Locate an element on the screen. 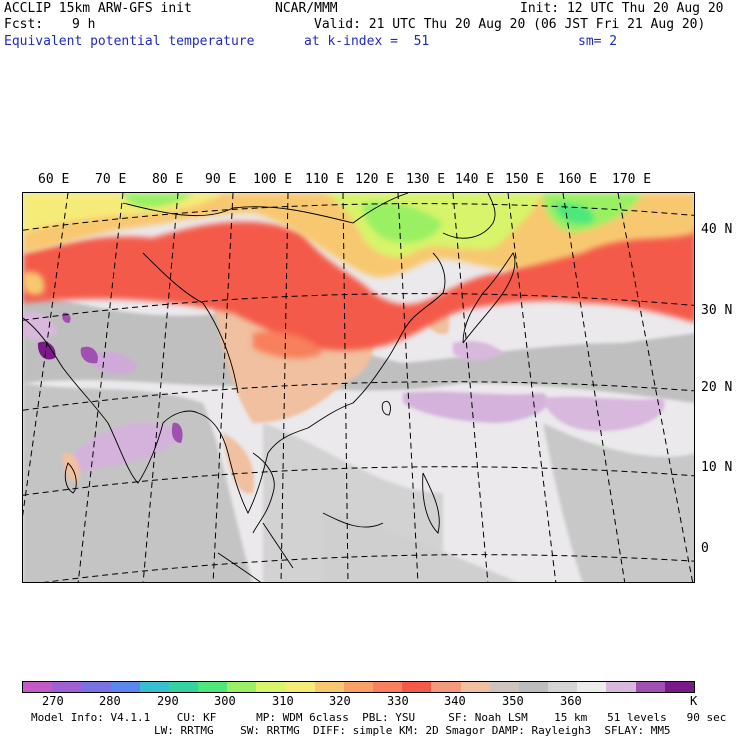 The height and width of the screenshot is (740, 740). cool-air-310k-north is located at coordinates (358, 244).